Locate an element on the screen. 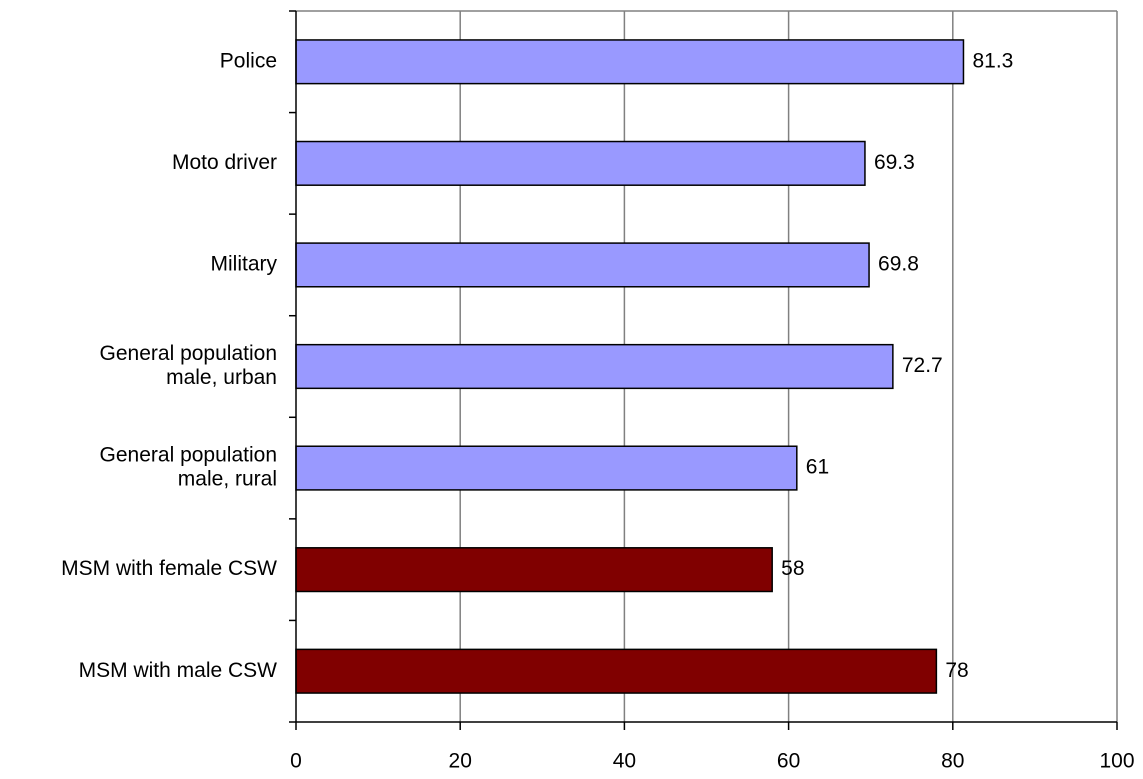  category-label-5-0: MSM with female CSW is located at coordinates (169, 568).